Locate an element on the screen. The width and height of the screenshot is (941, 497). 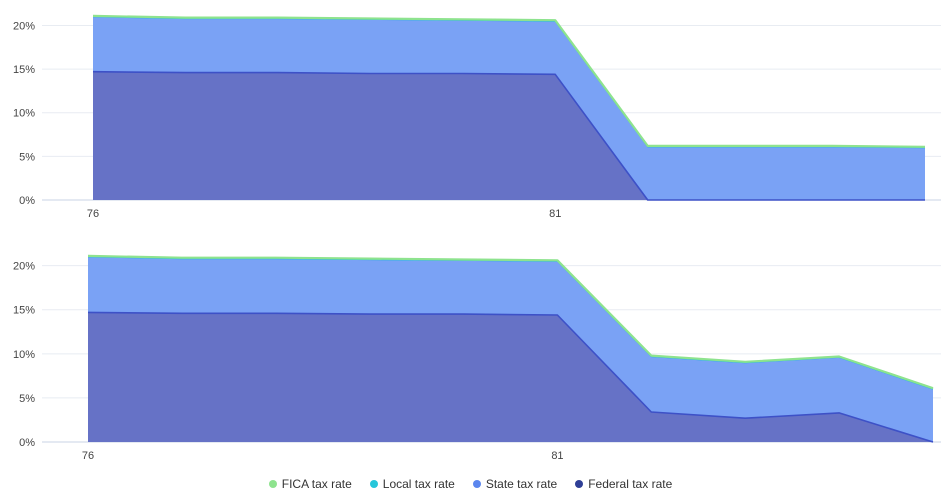
y-tick-label-0-3: 15% is located at coordinates (24, 70).